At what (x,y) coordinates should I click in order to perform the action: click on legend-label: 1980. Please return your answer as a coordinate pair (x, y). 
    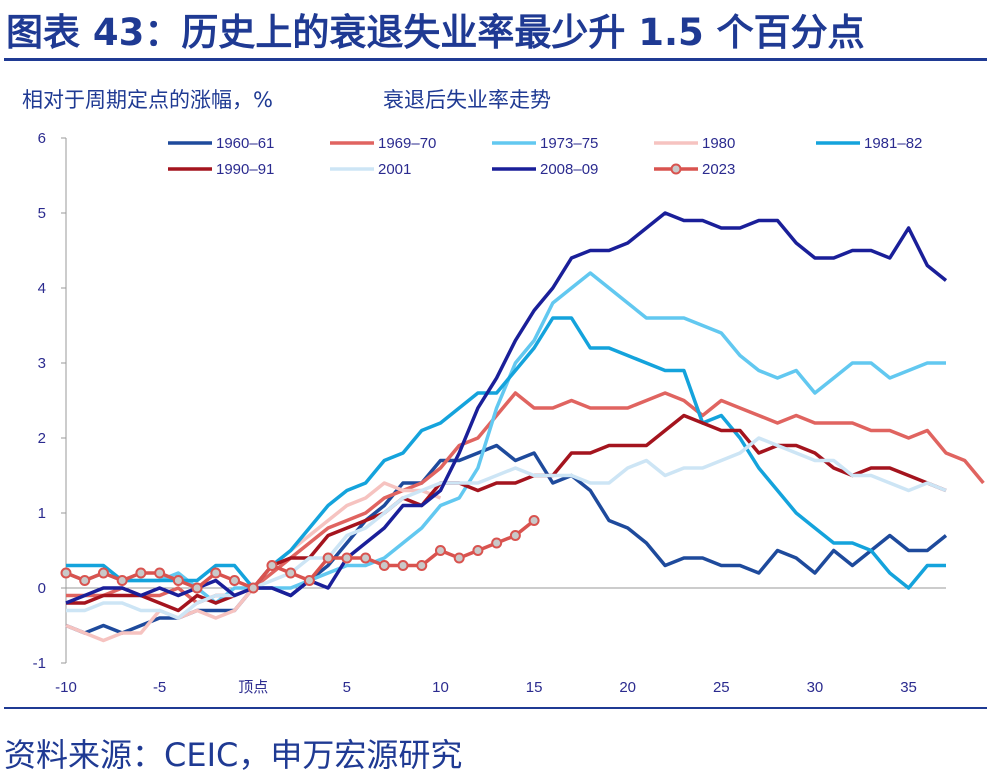
    Looking at the image, I should click on (718, 143).